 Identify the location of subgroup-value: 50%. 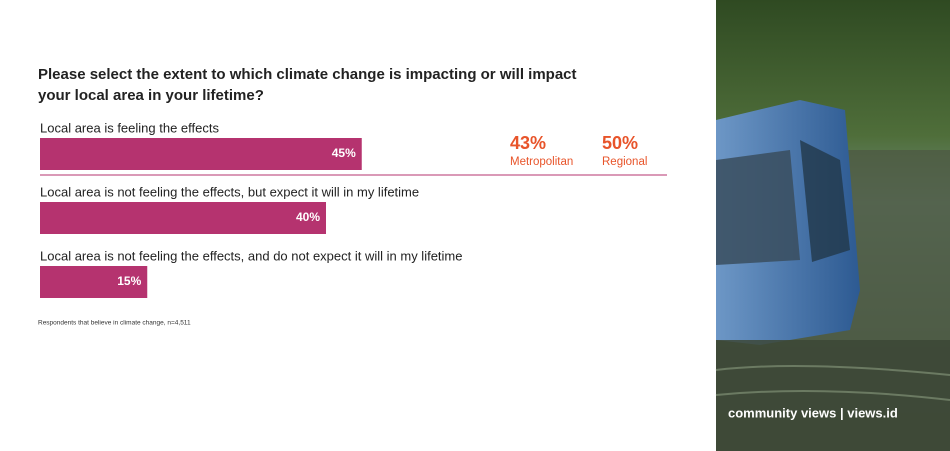
(620, 143).